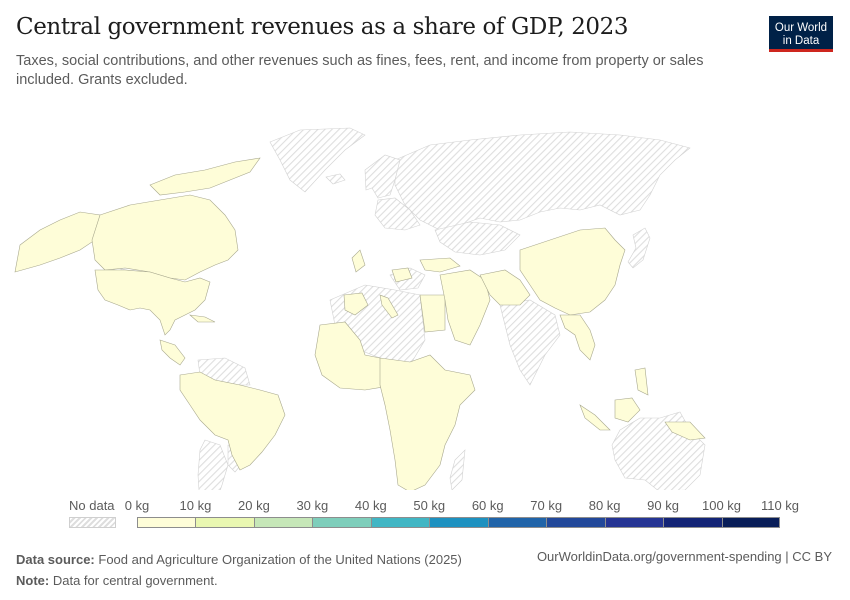  Describe the element at coordinates (254, 505) in the screenshot. I see `legend-tick-label: 20 kg` at that location.